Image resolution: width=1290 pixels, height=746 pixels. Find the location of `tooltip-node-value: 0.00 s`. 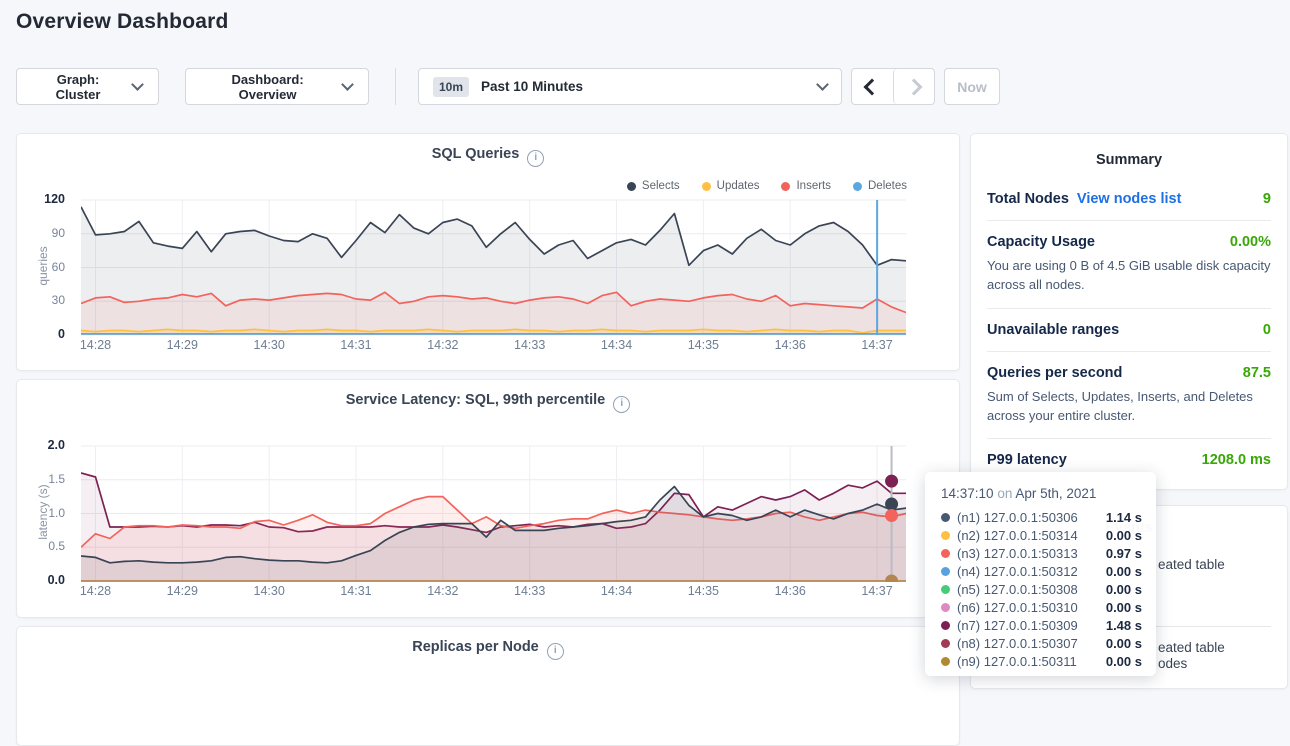

tooltip-node-value: 0.00 s is located at coordinates (1123, 661).